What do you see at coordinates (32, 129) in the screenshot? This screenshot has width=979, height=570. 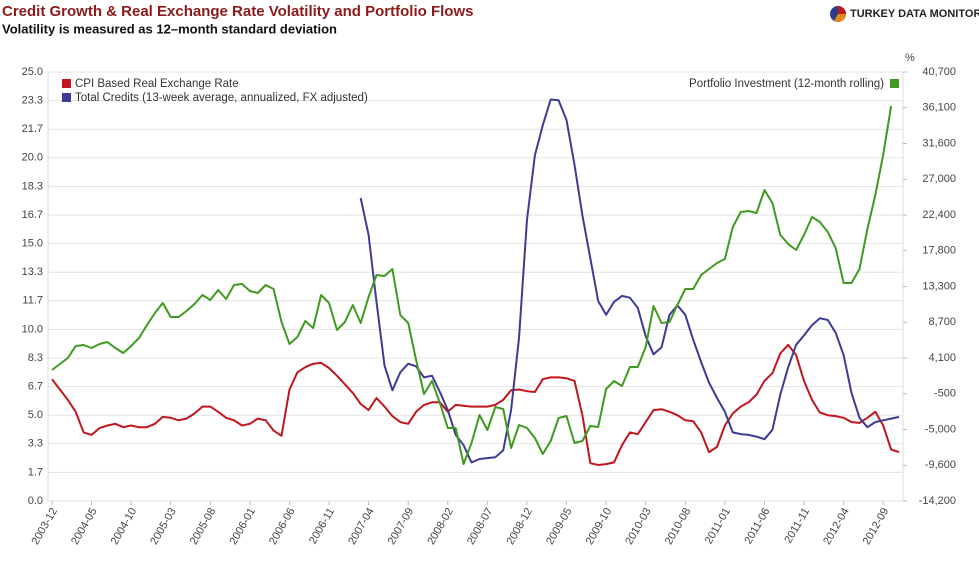 I see `y-tick-label: 21.7` at bounding box center [32, 129].